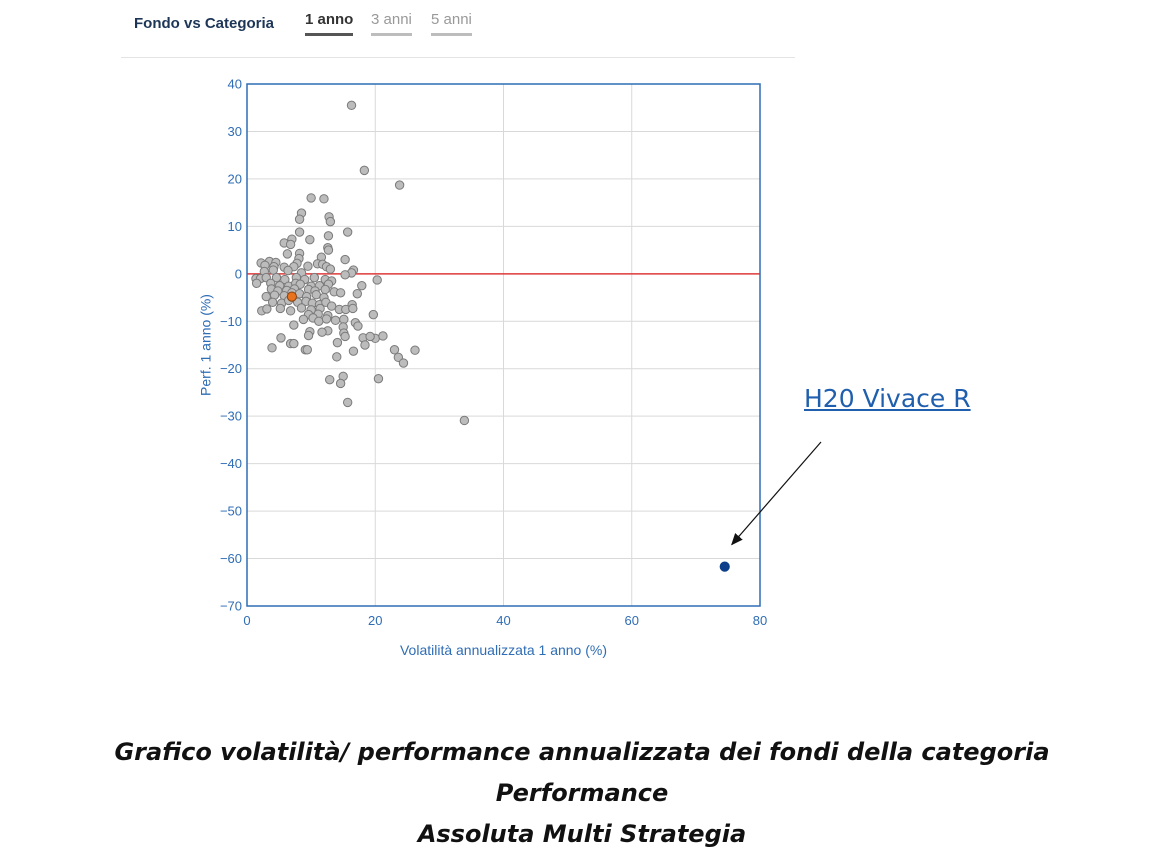 The height and width of the screenshot is (855, 1164). Describe the element at coordinates (291, 296) in the screenshot. I see `fund-point` at that location.